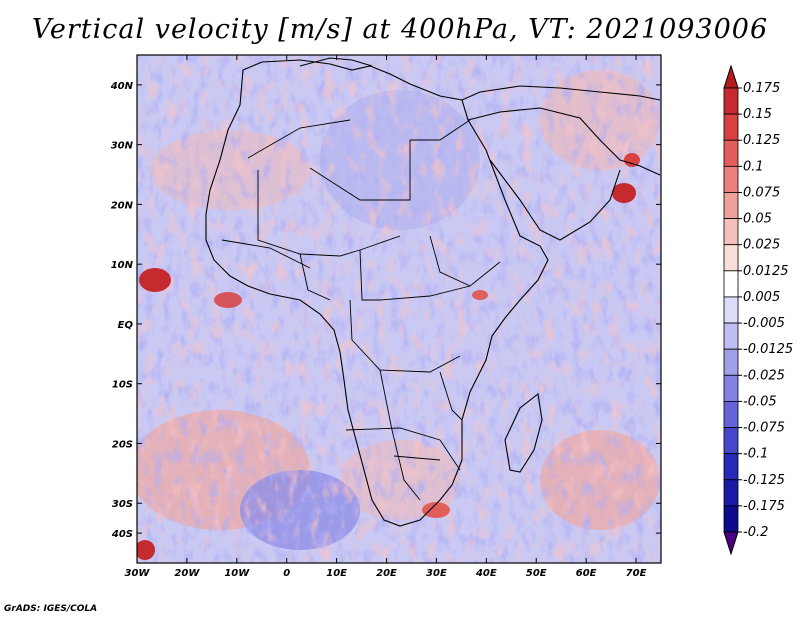 Image resolution: width=800 pixels, height=618 pixels. I want to click on lon-tick-label: 20W, so click(187, 573).